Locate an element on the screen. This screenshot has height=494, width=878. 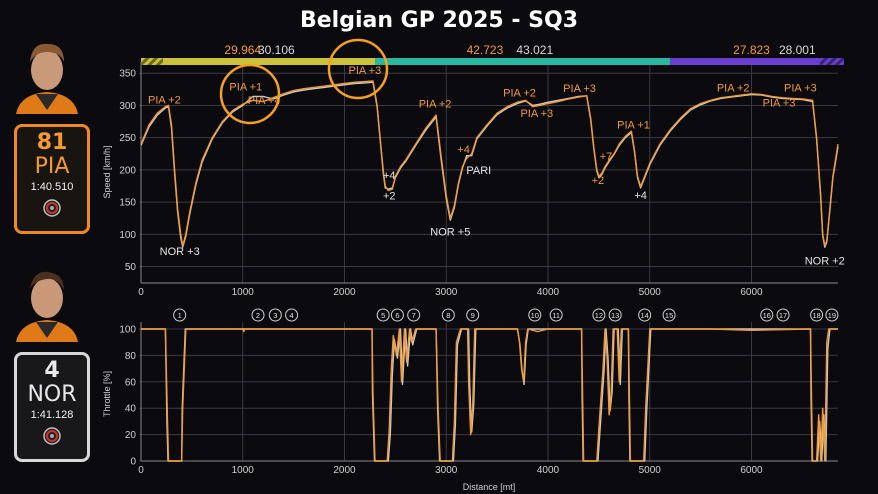
corner-number: 15 is located at coordinates (669, 315).